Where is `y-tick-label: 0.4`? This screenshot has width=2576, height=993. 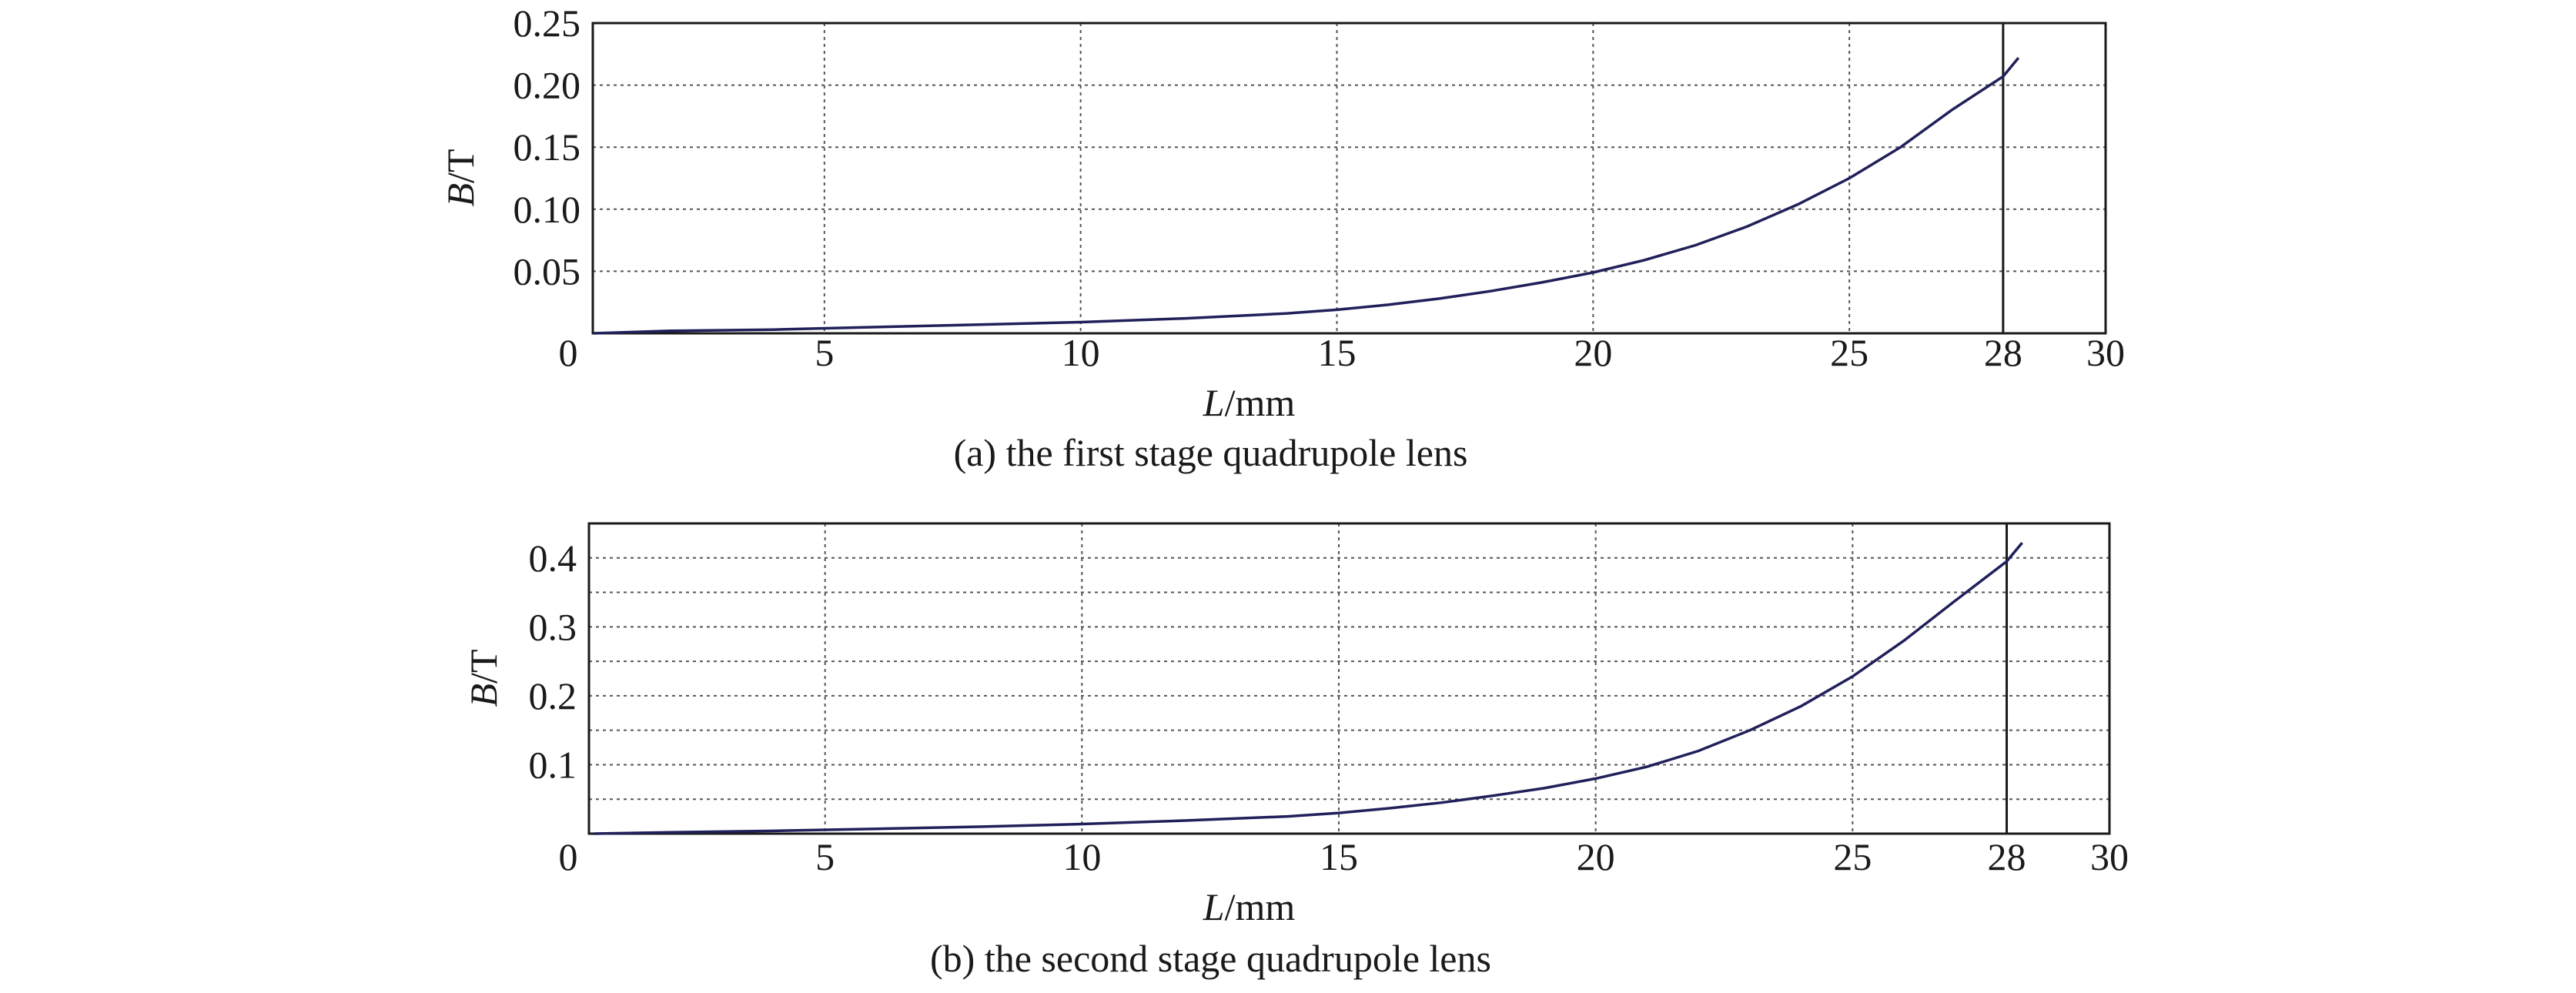 y-tick-label: 0.4 is located at coordinates (553, 558).